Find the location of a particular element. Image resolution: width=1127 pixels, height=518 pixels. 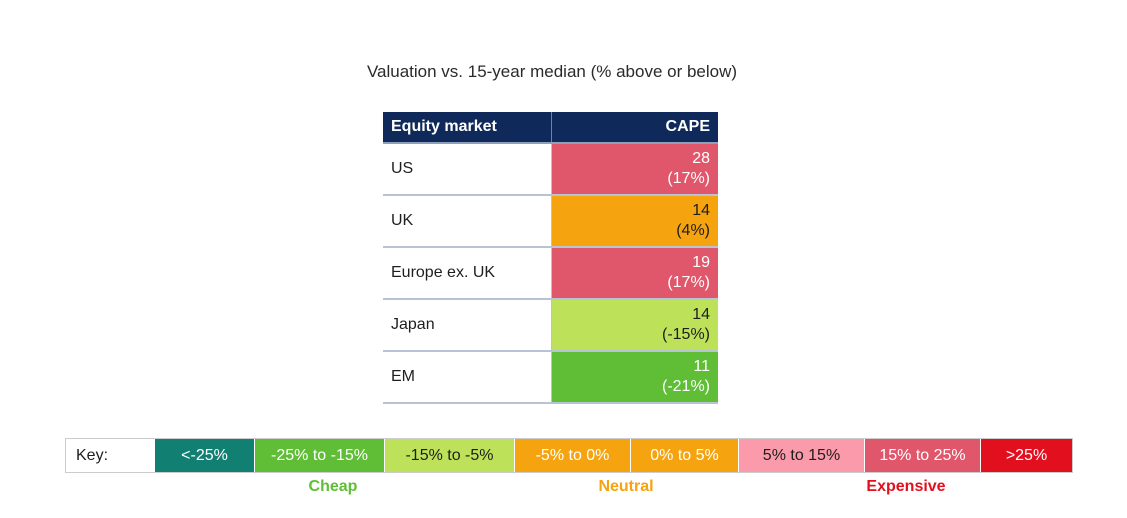

column-header-cape: CAPE is located at coordinates (634, 128).